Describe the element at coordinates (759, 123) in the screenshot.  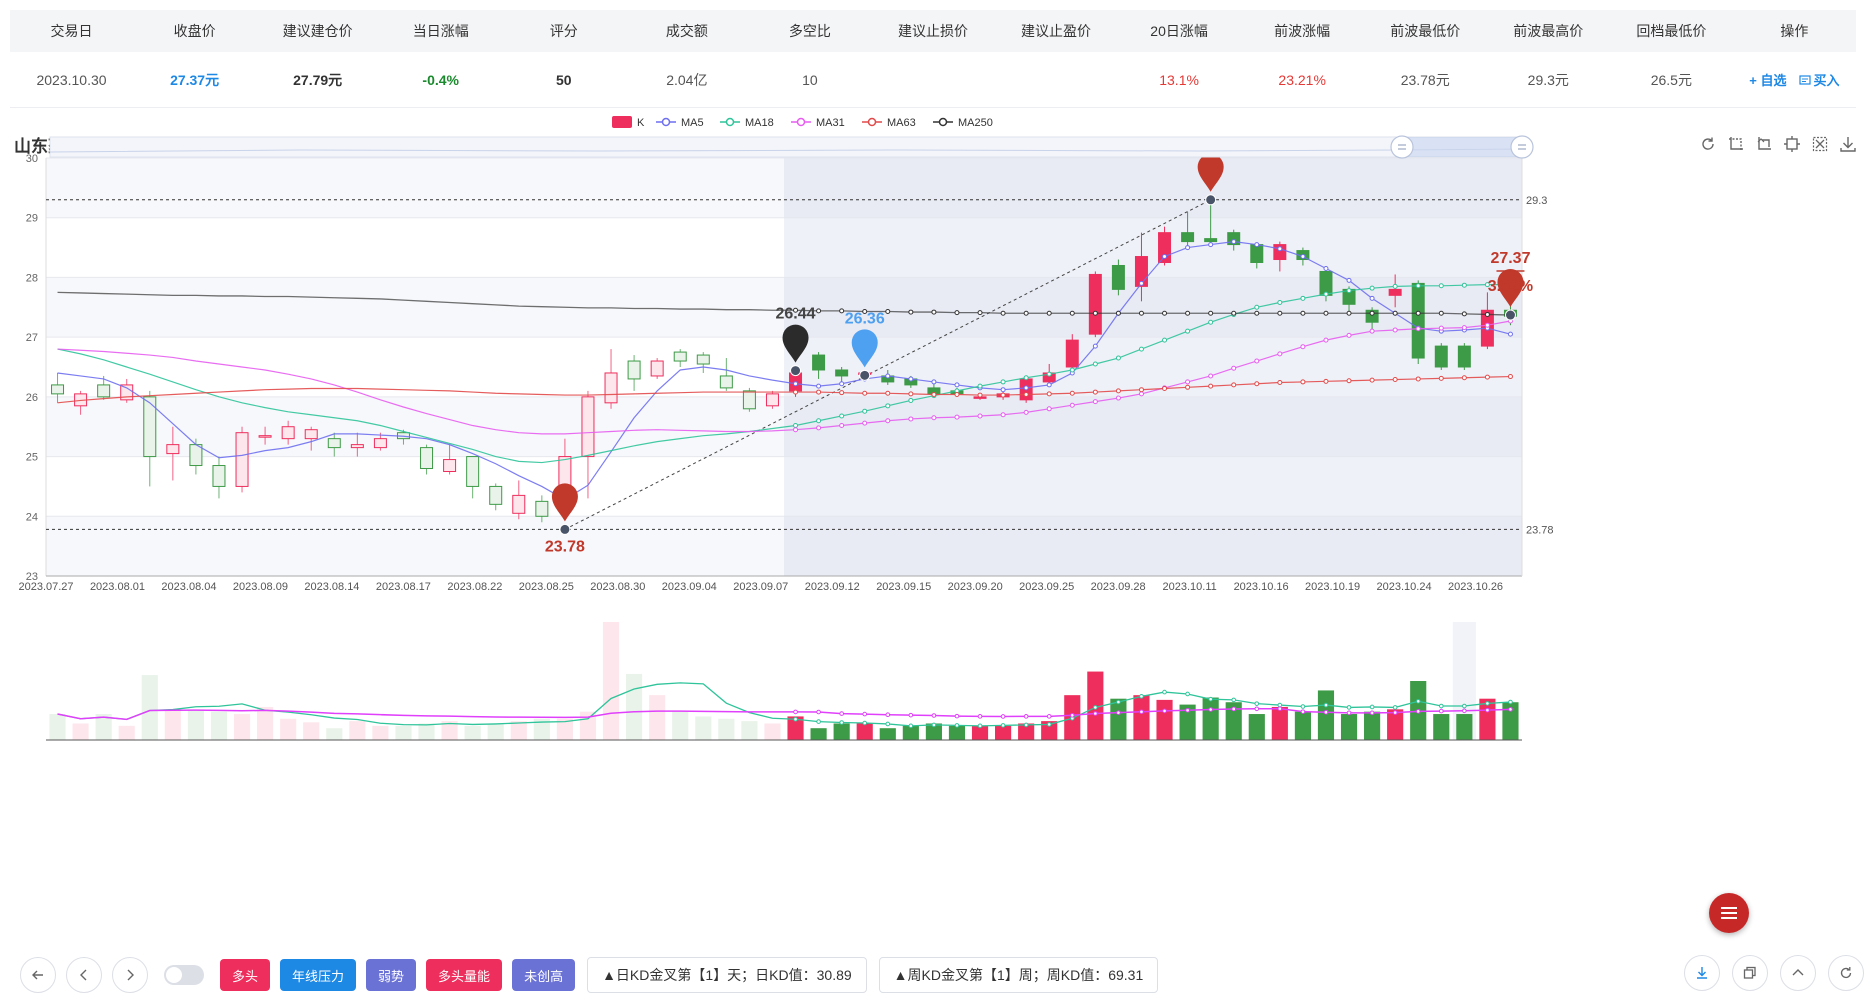
I see `legend-label: MA18` at that location.